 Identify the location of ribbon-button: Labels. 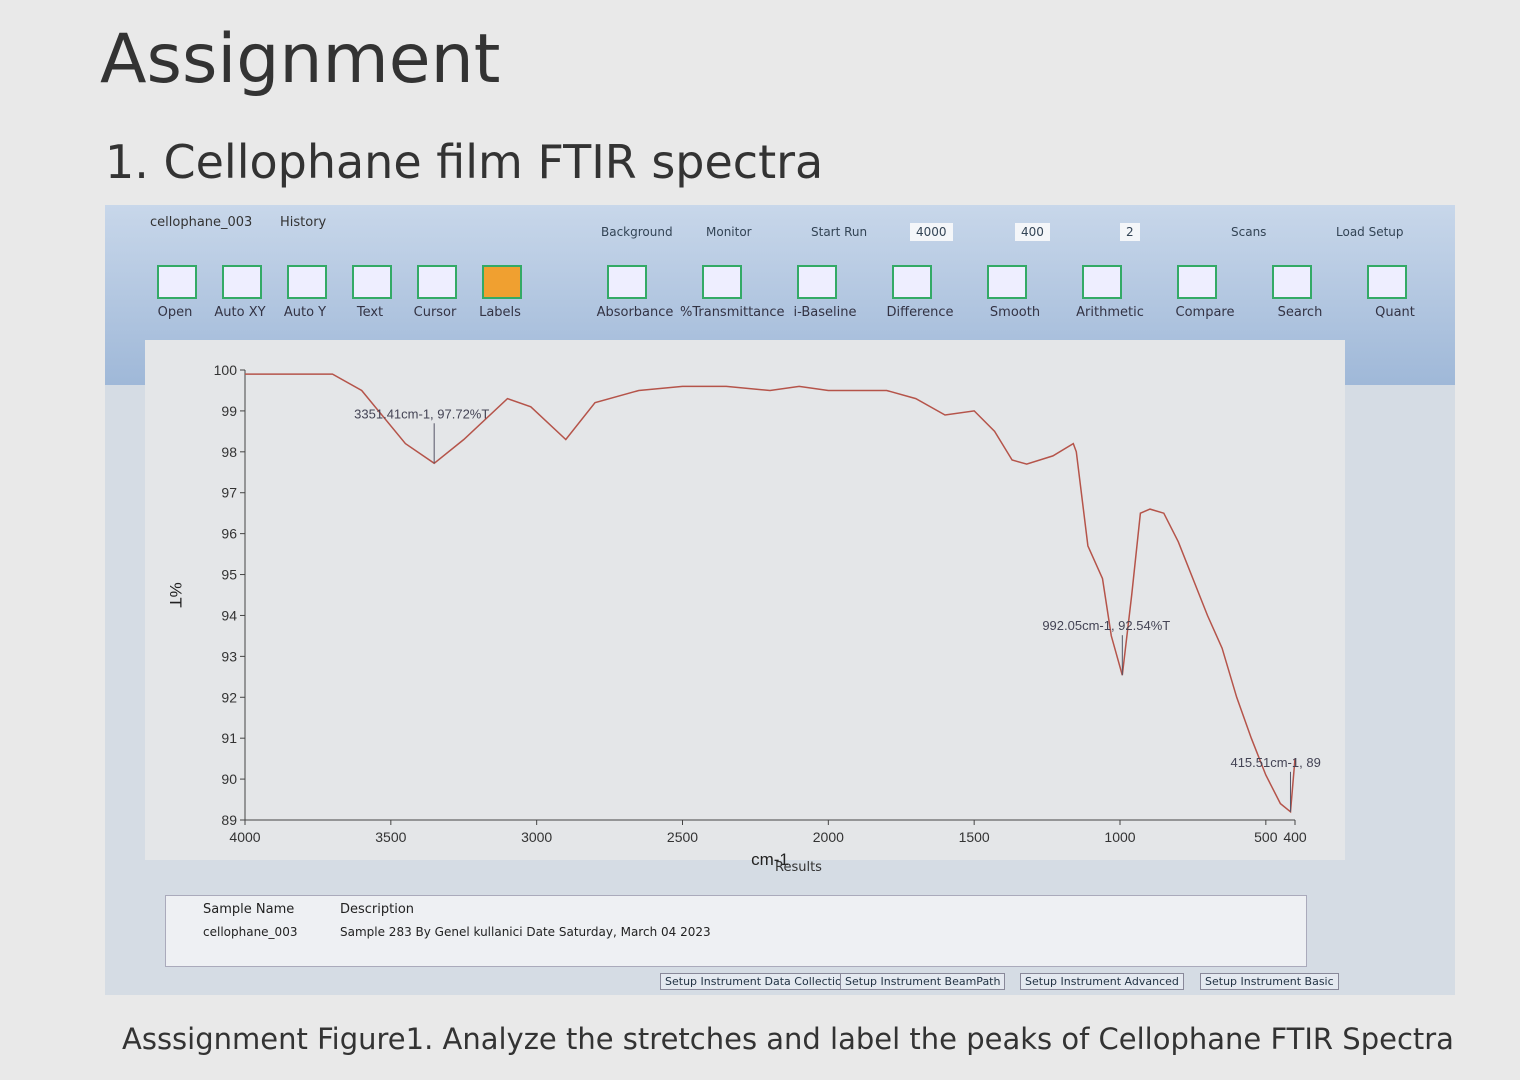
(500, 312).